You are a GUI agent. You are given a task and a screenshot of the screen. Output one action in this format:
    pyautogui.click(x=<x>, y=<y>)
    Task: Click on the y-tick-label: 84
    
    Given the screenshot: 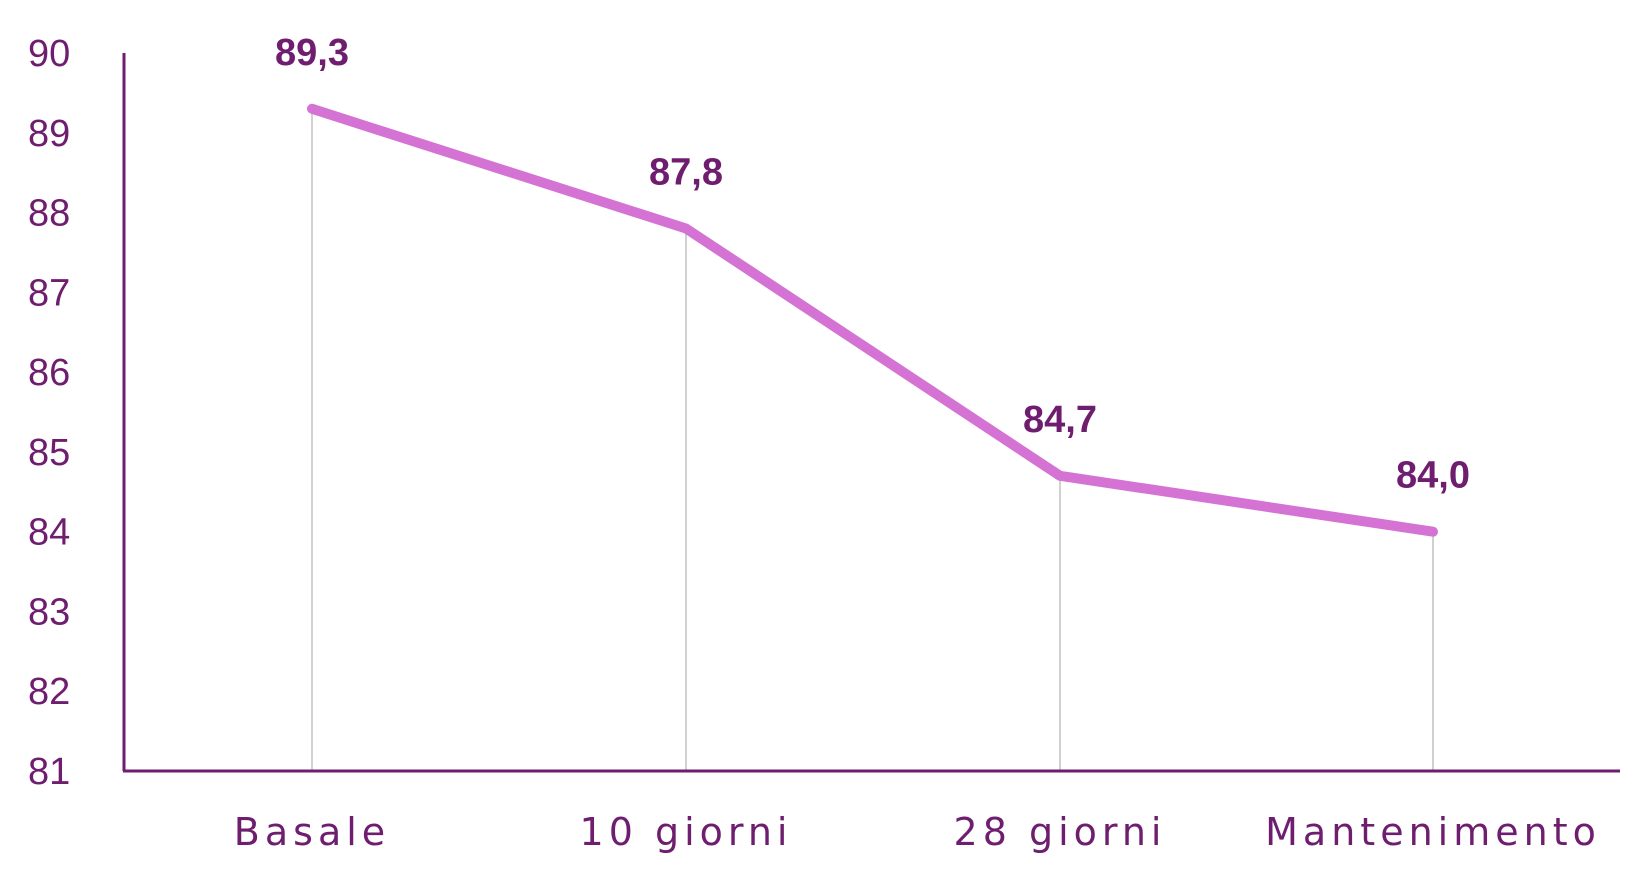 What is the action you would take?
    pyautogui.click(x=49, y=533)
    